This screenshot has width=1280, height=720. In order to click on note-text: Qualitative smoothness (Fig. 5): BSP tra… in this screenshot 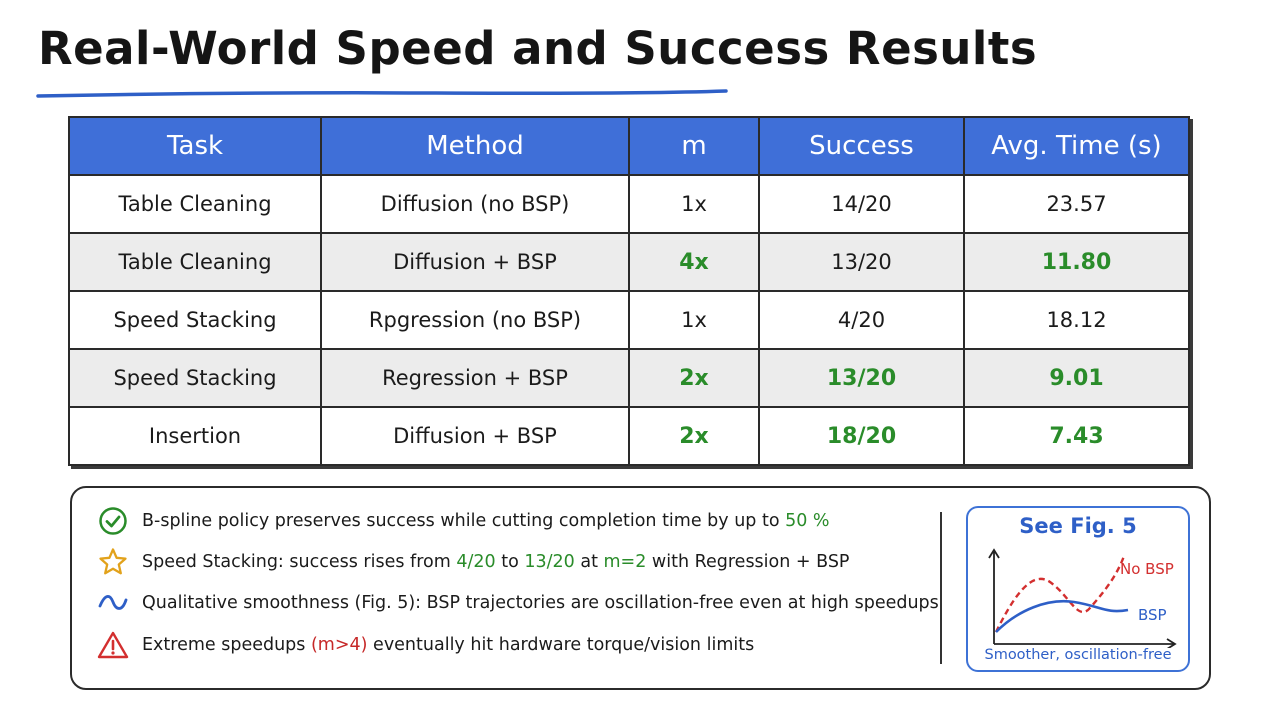, I will do `click(540, 603)`.